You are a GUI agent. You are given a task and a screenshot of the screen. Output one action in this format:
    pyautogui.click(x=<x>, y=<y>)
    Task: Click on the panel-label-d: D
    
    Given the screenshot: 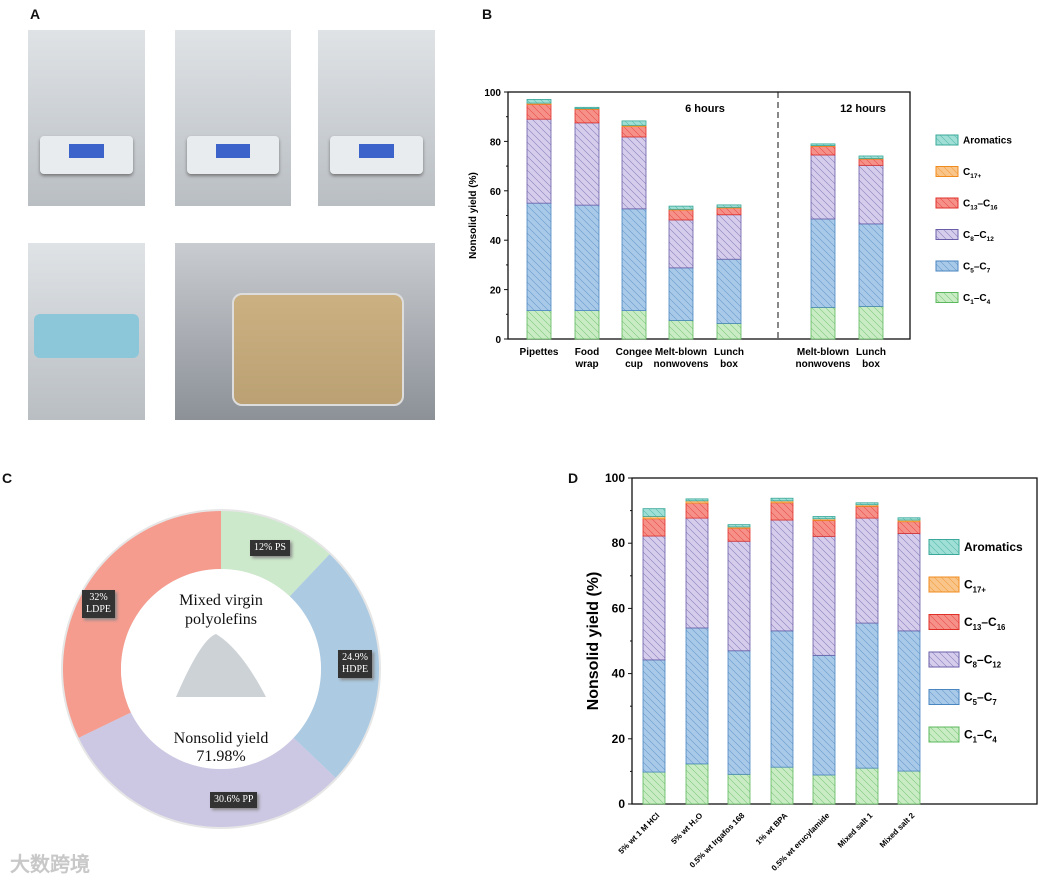 What is the action you would take?
    pyautogui.click(x=573, y=478)
    